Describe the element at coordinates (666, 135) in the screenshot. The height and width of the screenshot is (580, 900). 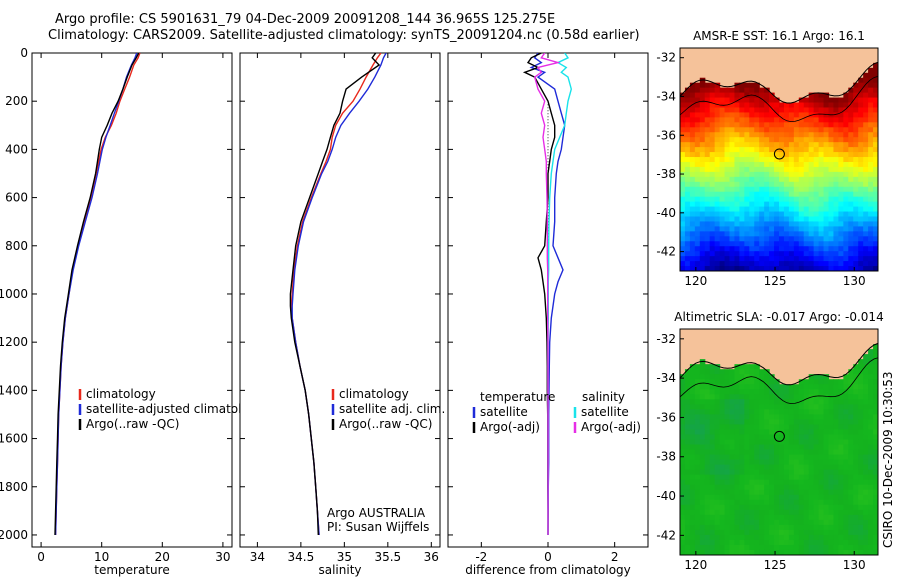
I see `y-tick-label: -36` at that location.